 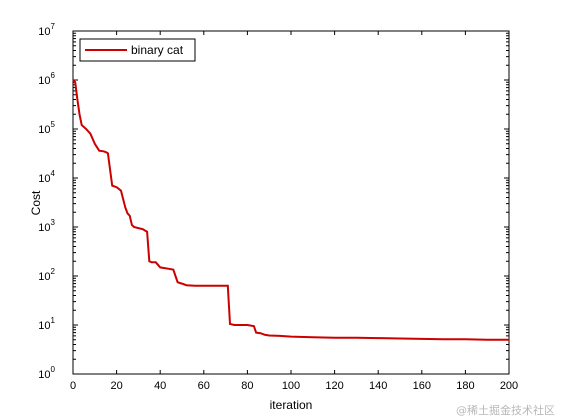 I want to click on y-tick-exponent: 4, so click(x=53, y=173).